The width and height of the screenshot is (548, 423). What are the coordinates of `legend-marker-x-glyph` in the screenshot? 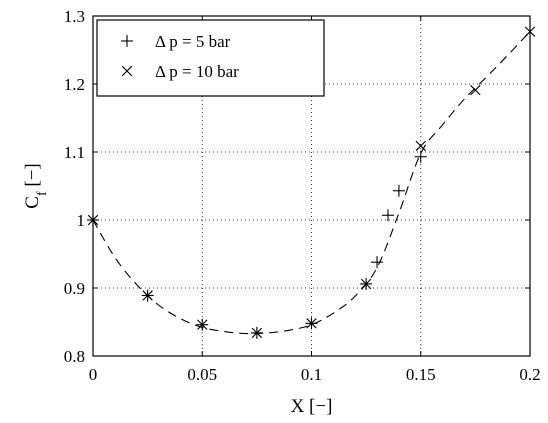 It's located at (127, 71).